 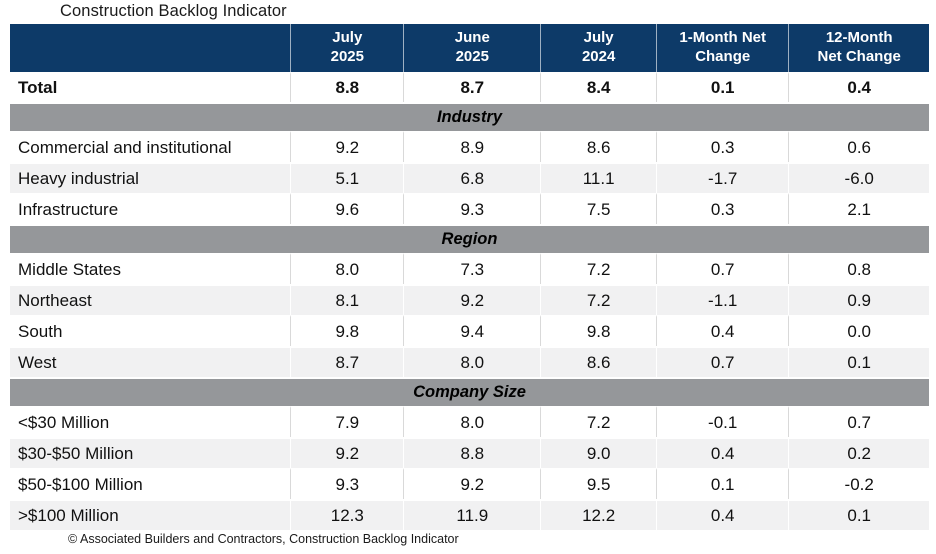 What do you see at coordinates (150, 87) in the screenshot?
I see `row-label: Total` at bounding box center [150, 87].